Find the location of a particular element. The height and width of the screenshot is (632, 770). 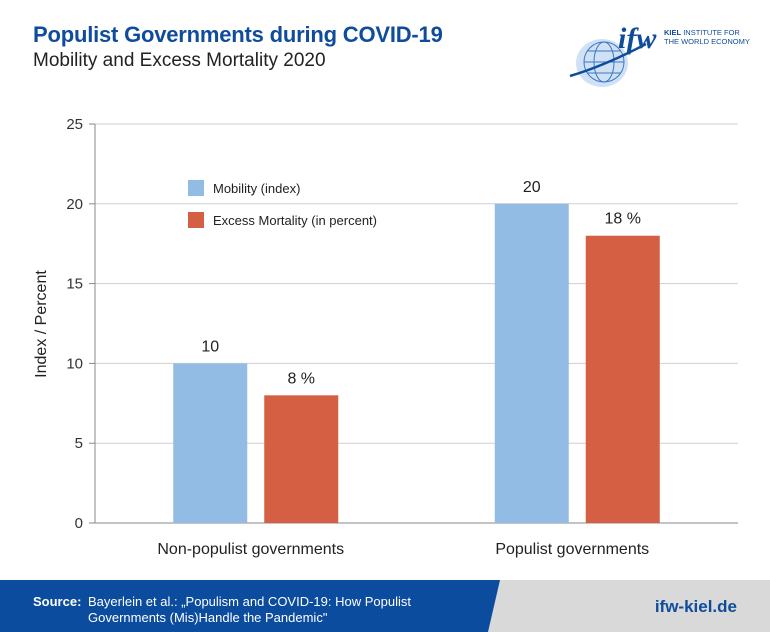

website-link: ifw-kiel.de is located at coordinates (695, 606).